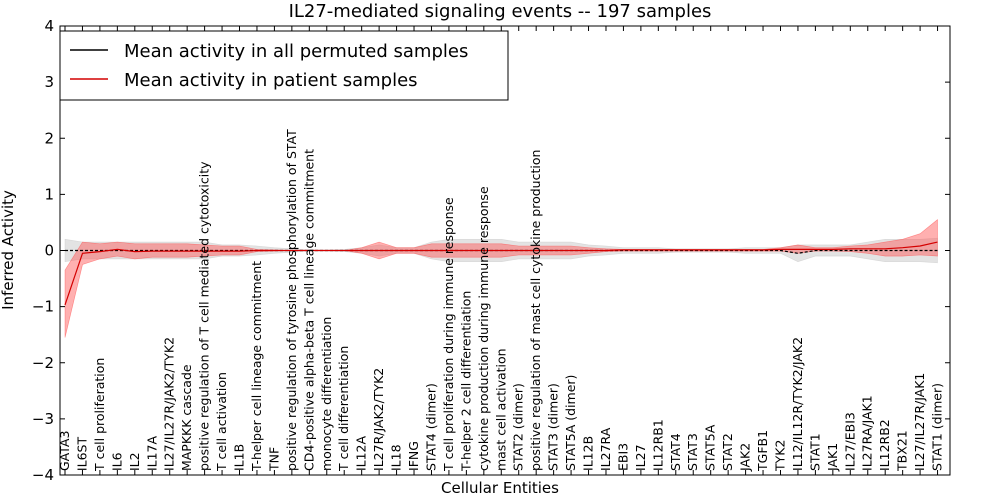  Describe the element at coordinates (832, 457) in the screenshot. I see `x-tick-label: JAK1` at that location.